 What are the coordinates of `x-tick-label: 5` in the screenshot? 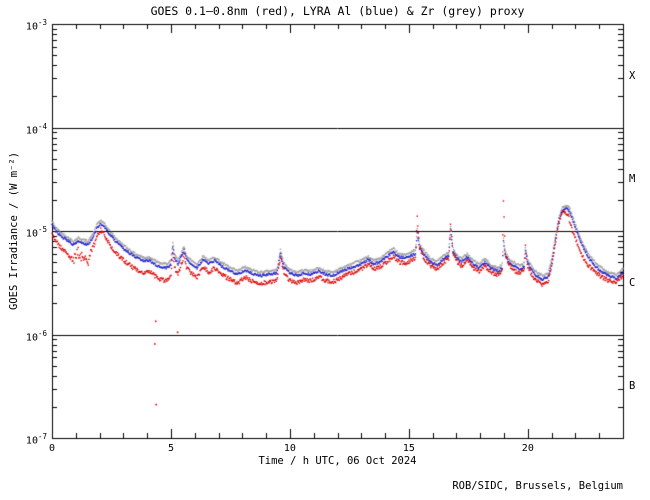 It's located at (170, 448).